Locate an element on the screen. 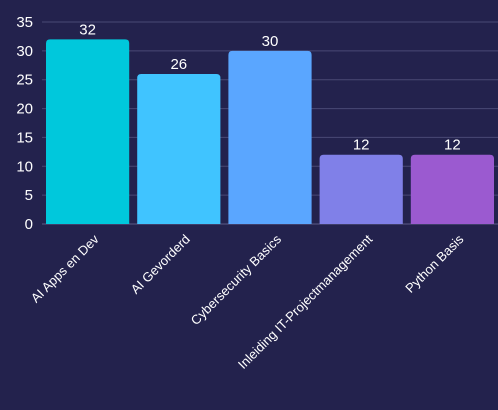 The image size is (498, 410). x-tick-label: AI Apps en Dev is located at coordinates (65, 268).